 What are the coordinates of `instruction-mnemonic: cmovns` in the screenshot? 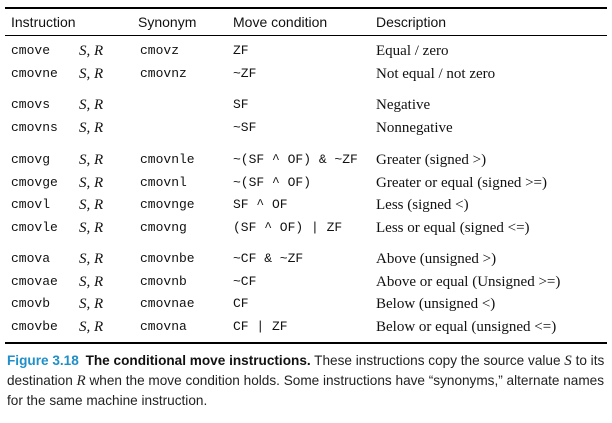 It's located at (34, 127).